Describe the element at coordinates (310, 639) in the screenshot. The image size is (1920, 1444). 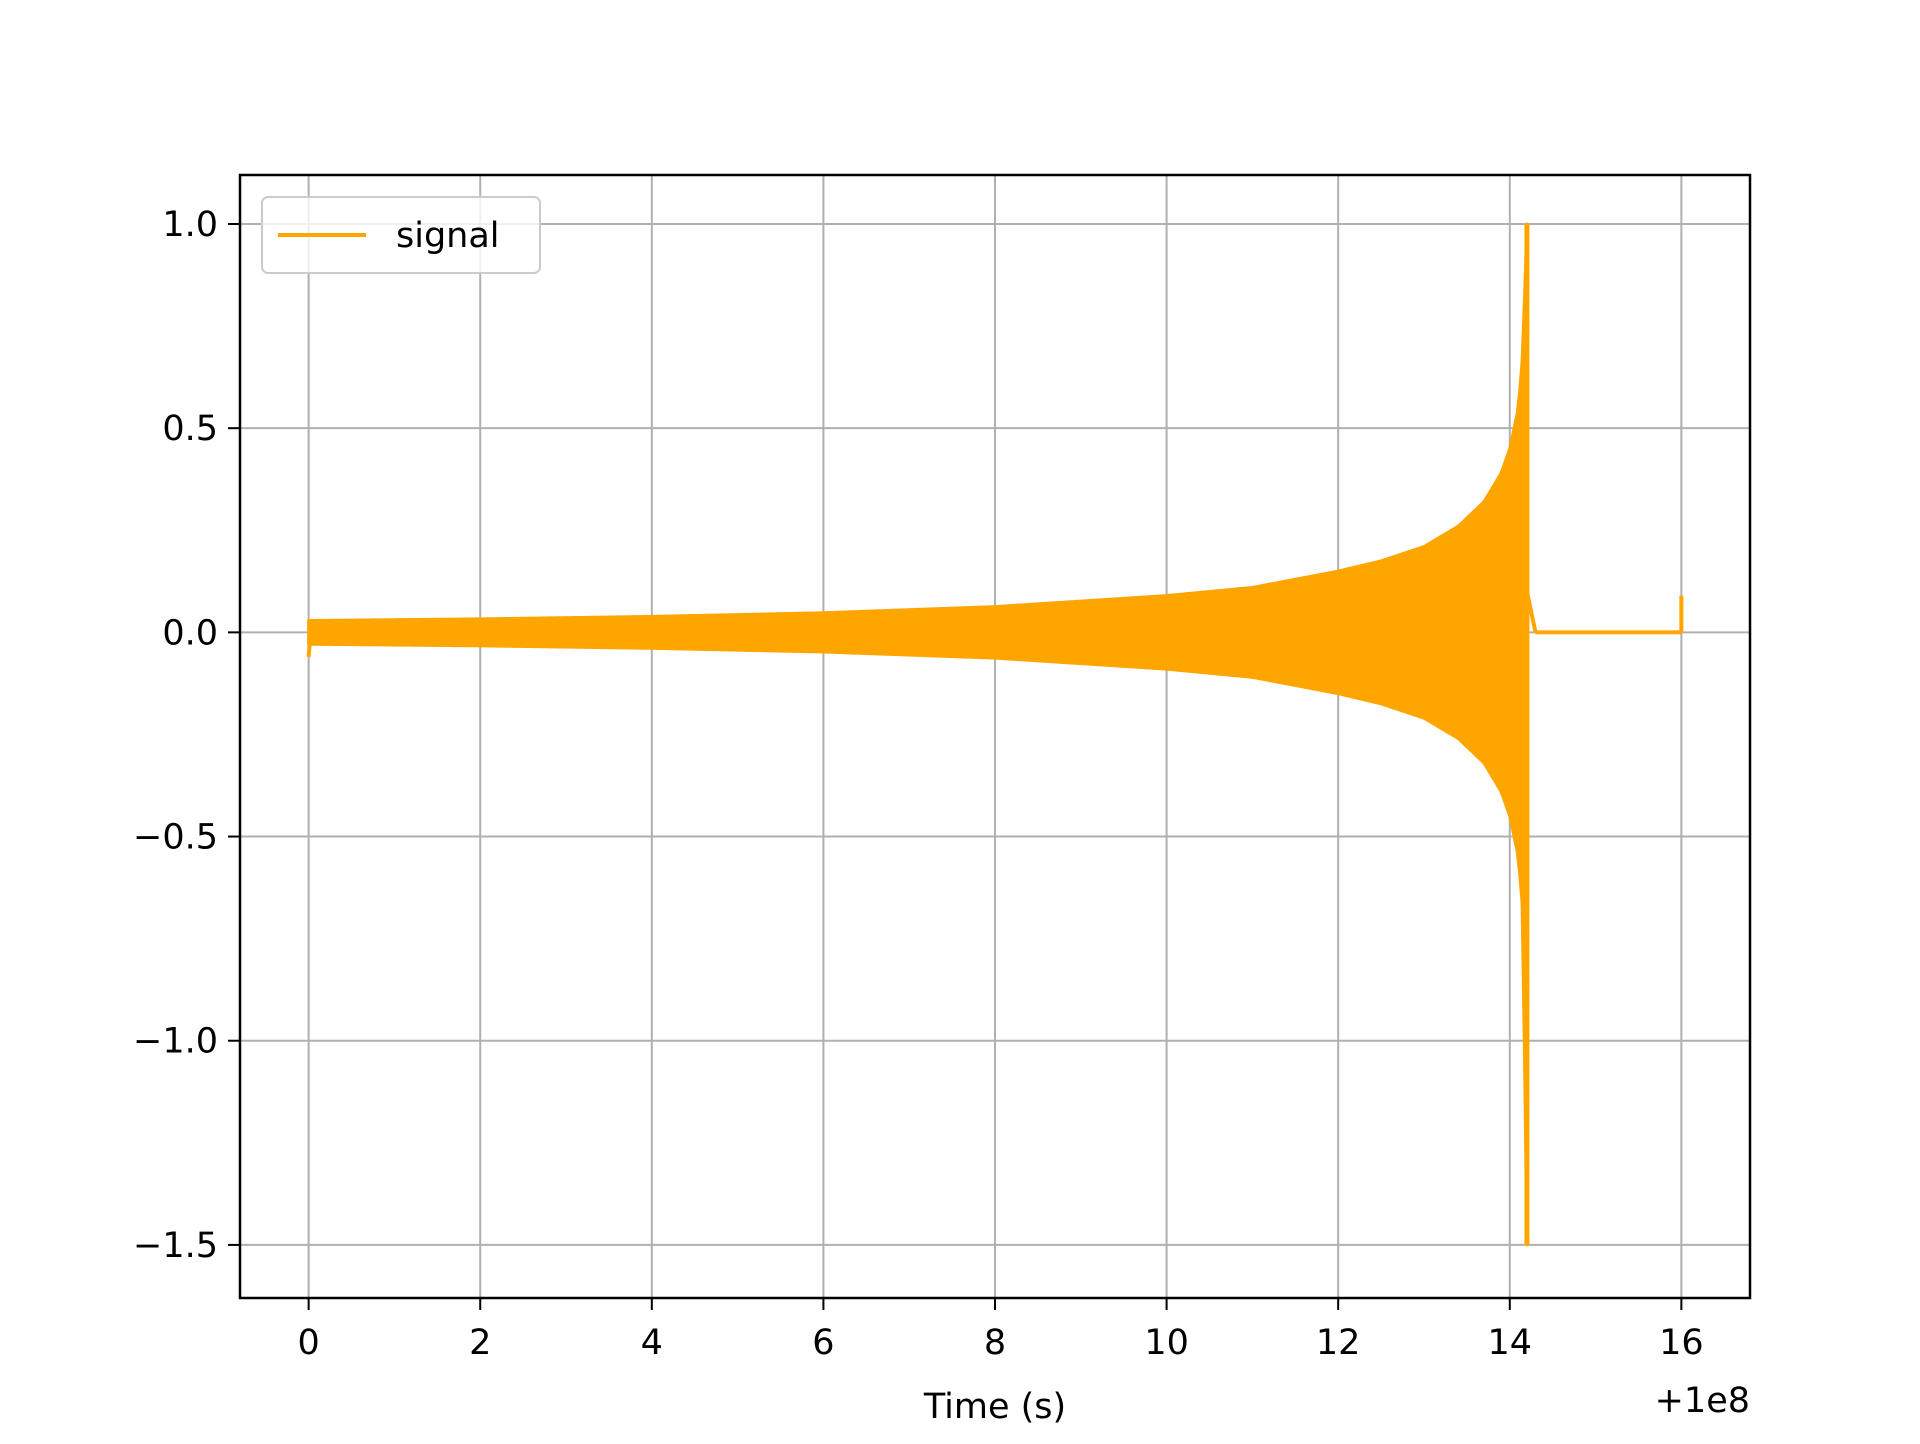
I see `signal-start-spike` at that location.